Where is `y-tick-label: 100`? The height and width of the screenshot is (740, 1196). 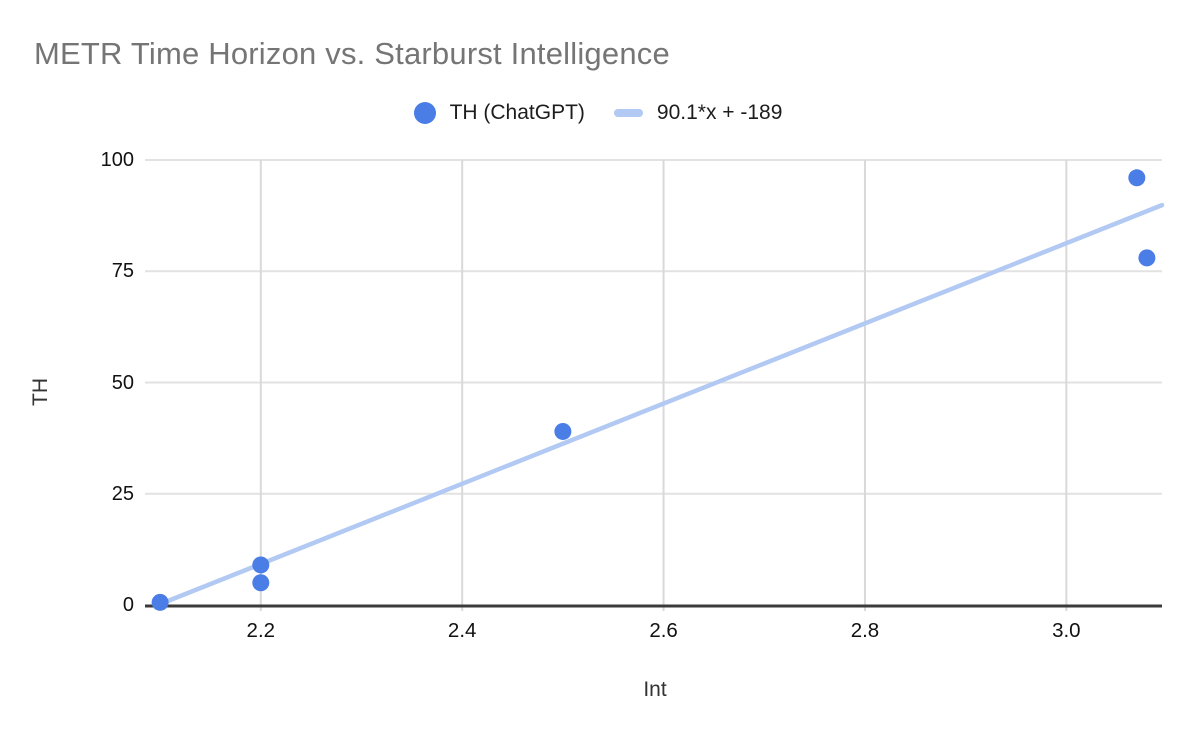
y-tick-label: 100 is located at coordinates (117, 160).